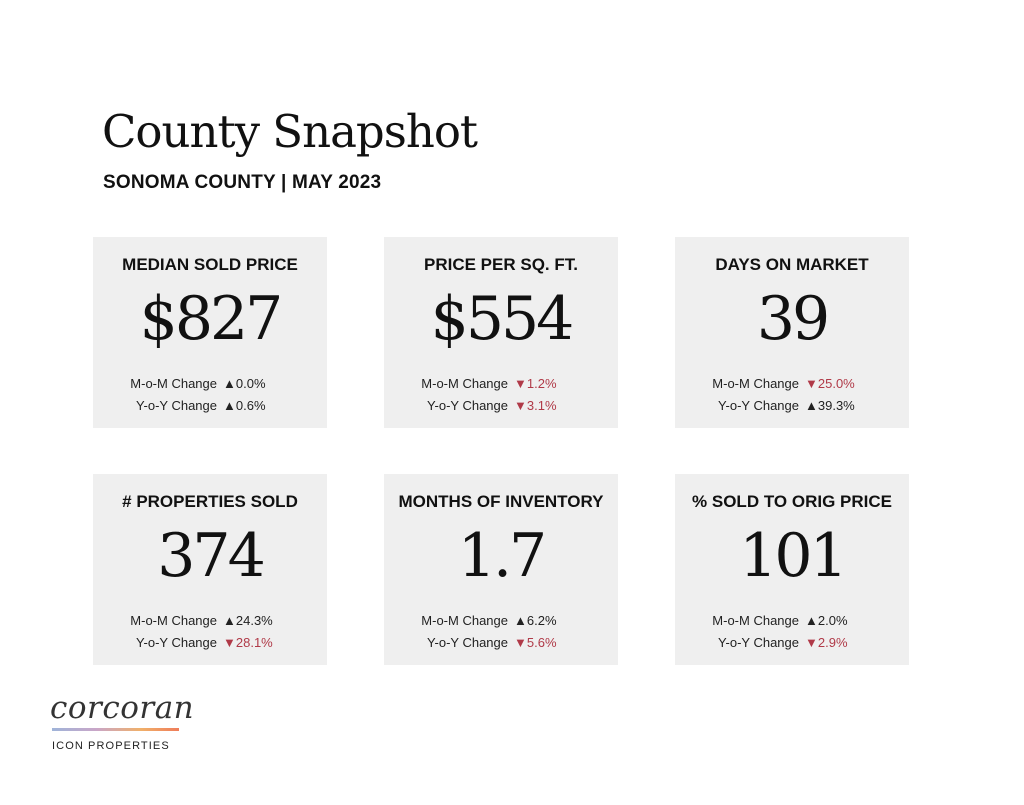 The height and width of the screenshot is (805, 1024). What do you see at coordinates (210, 501) in the screenshot?
I see `stat-label: # PROPERTIES SOLD` at bounding box center [210, 501].